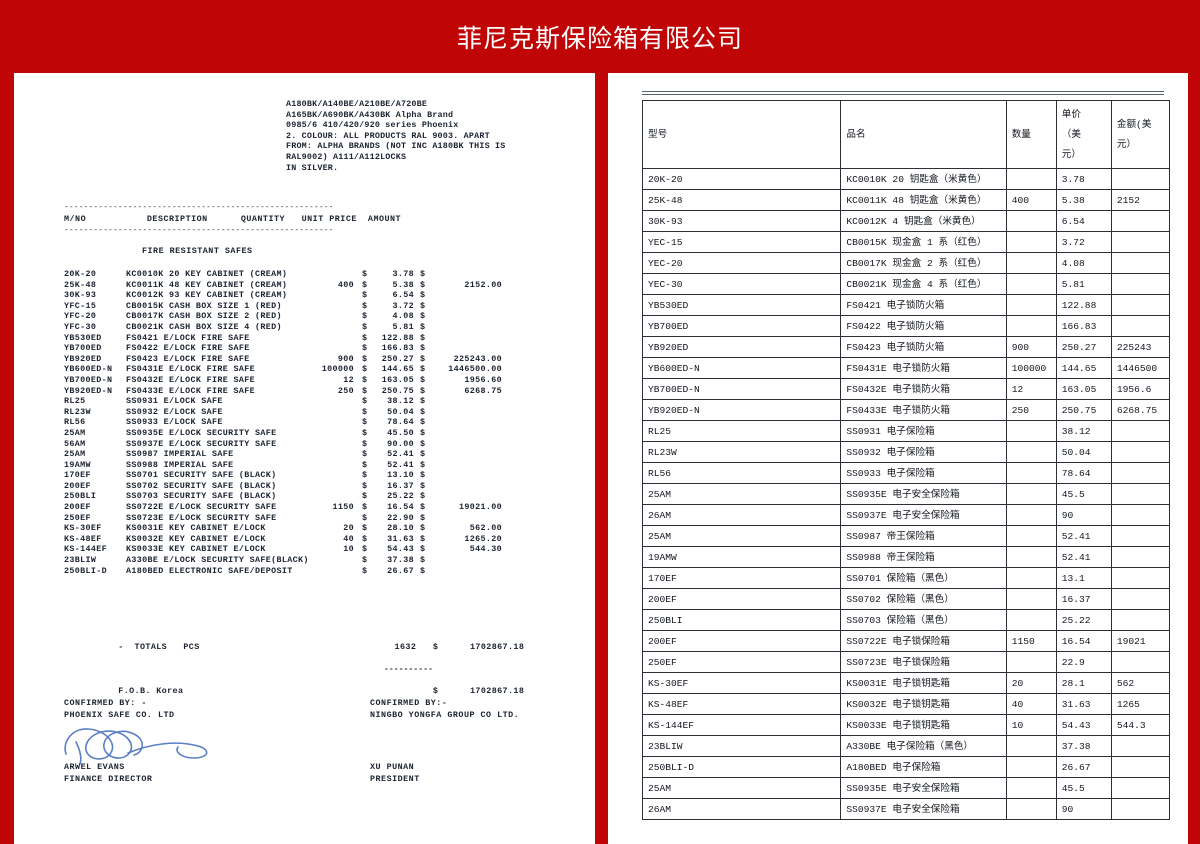  I want to click on spec-cell-price: 122.88, so click(1083, 305).